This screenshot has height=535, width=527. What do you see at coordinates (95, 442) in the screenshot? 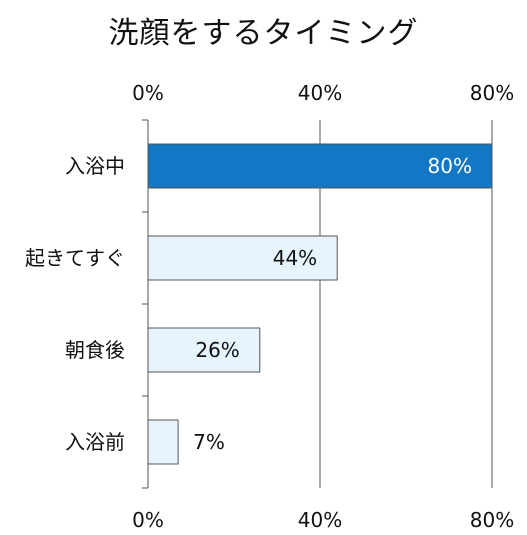
I see `category-label: 入浴前` at bounding box center [95, 442].